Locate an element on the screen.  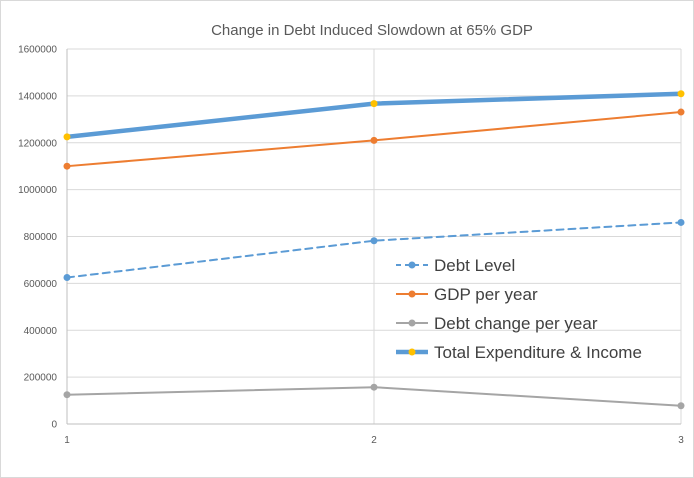
legend-label: Debt change per year is located at coordinates (516, 323).